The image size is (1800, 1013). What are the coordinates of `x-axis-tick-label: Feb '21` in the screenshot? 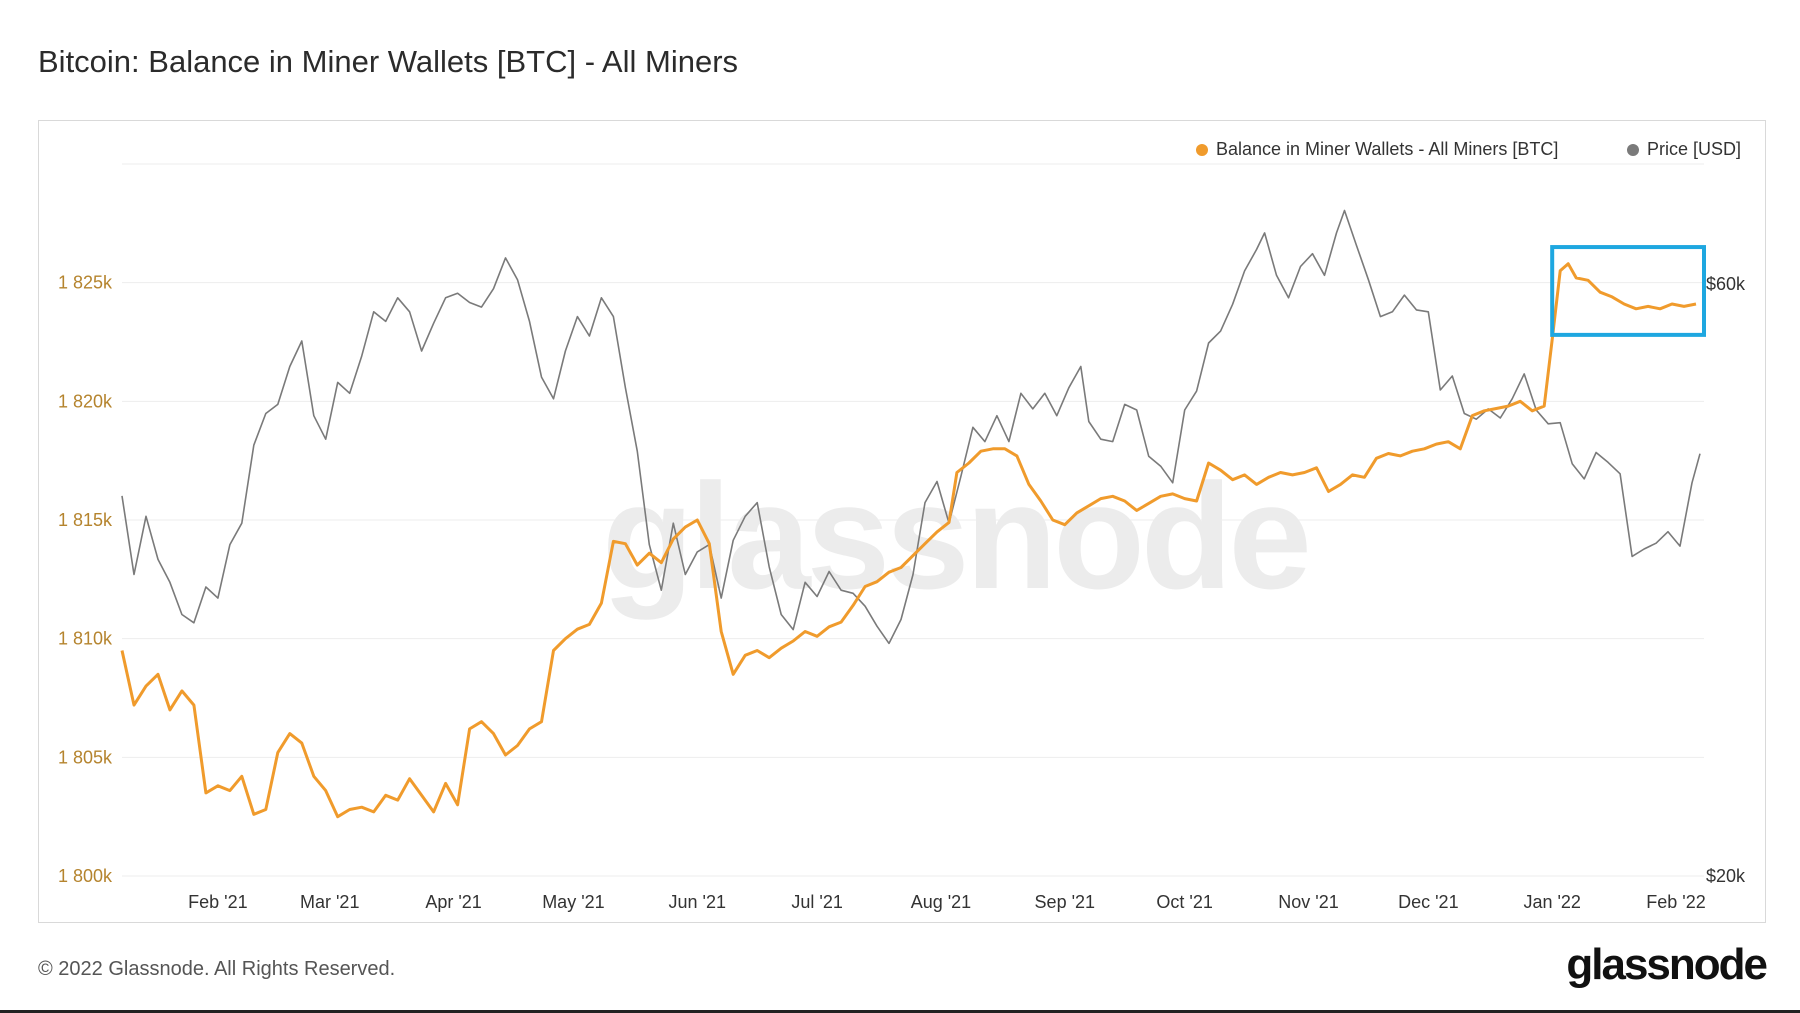 It's located at (217, 902).